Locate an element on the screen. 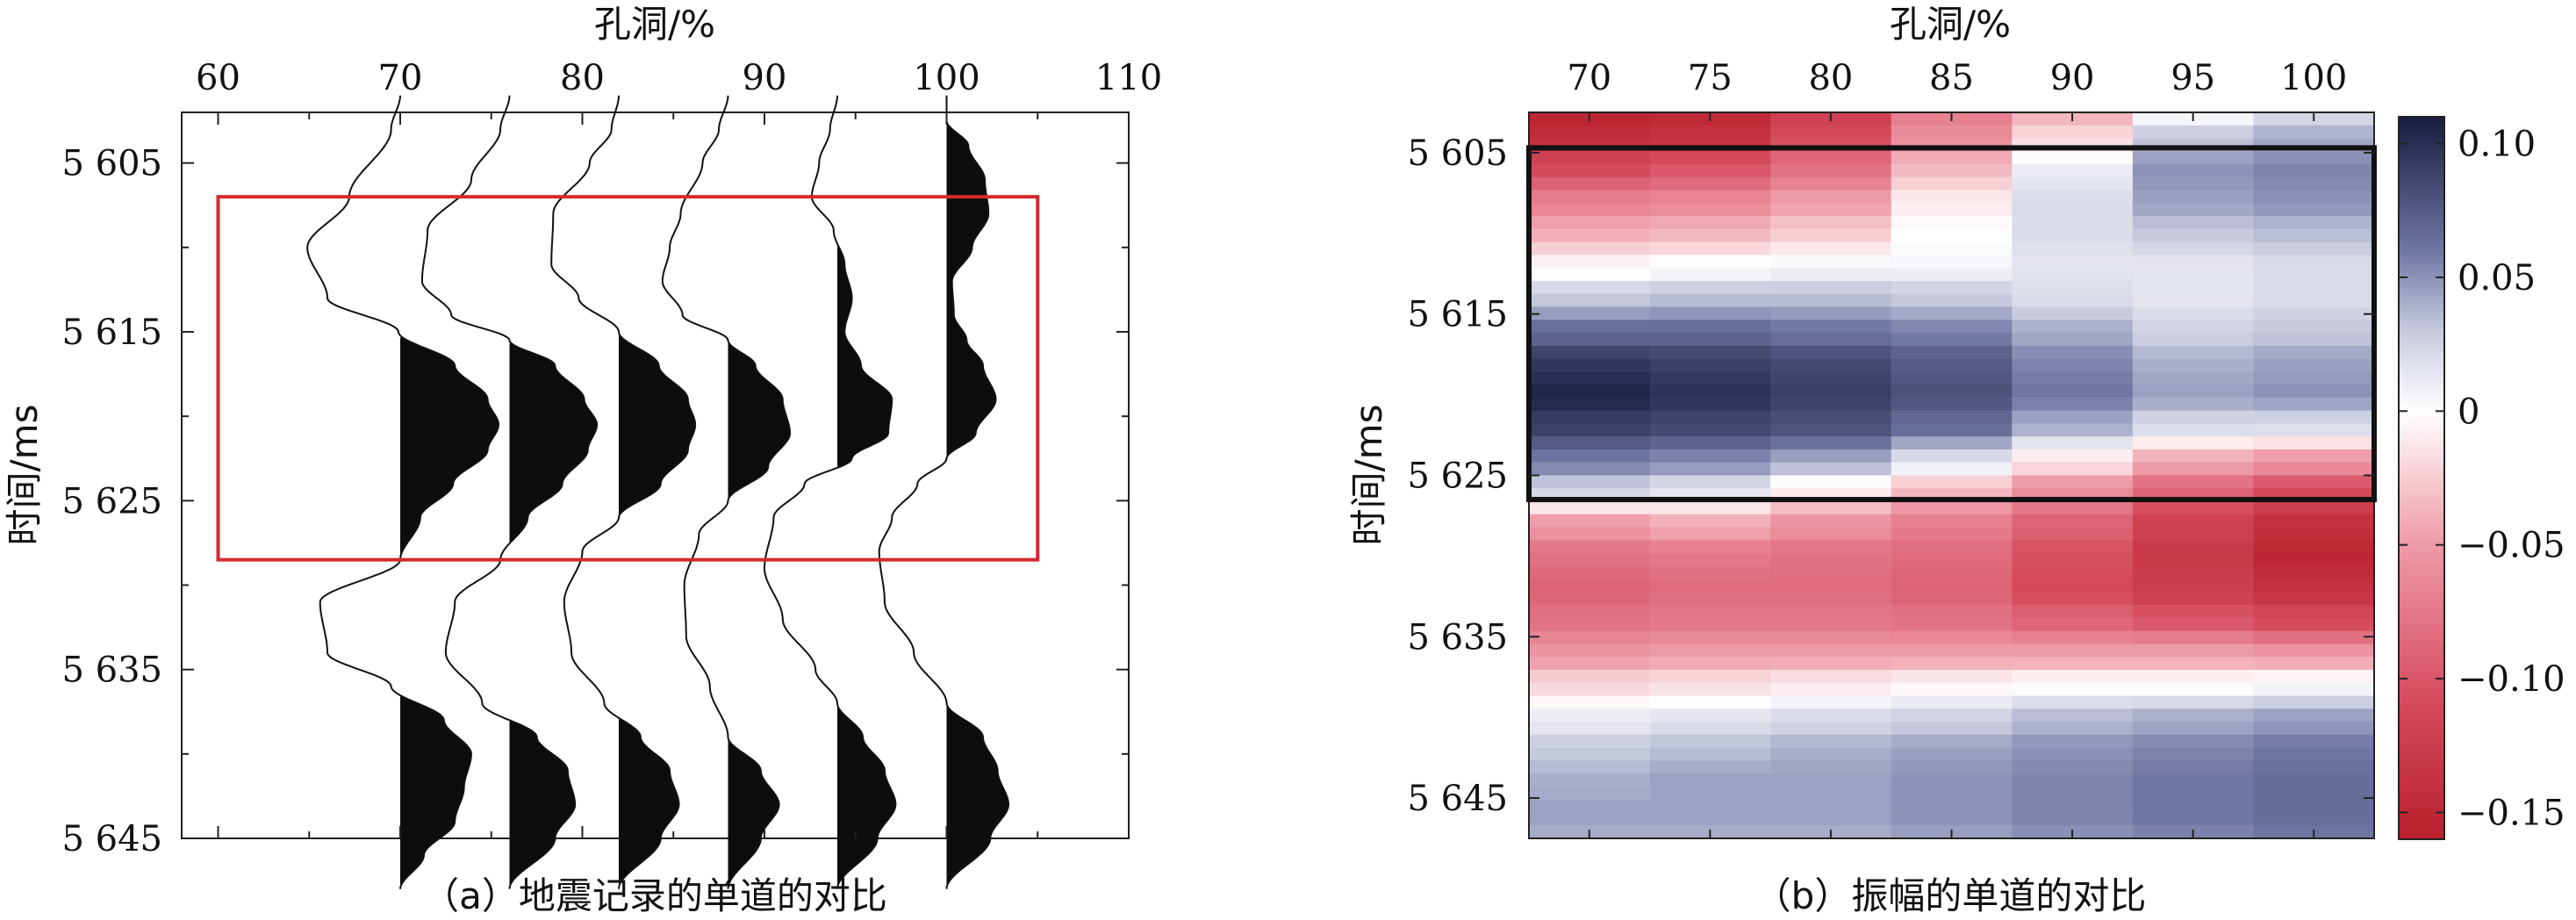 The image size is (2576, 920). x-tick-label: 90 is located at coordinates (2072, 78).